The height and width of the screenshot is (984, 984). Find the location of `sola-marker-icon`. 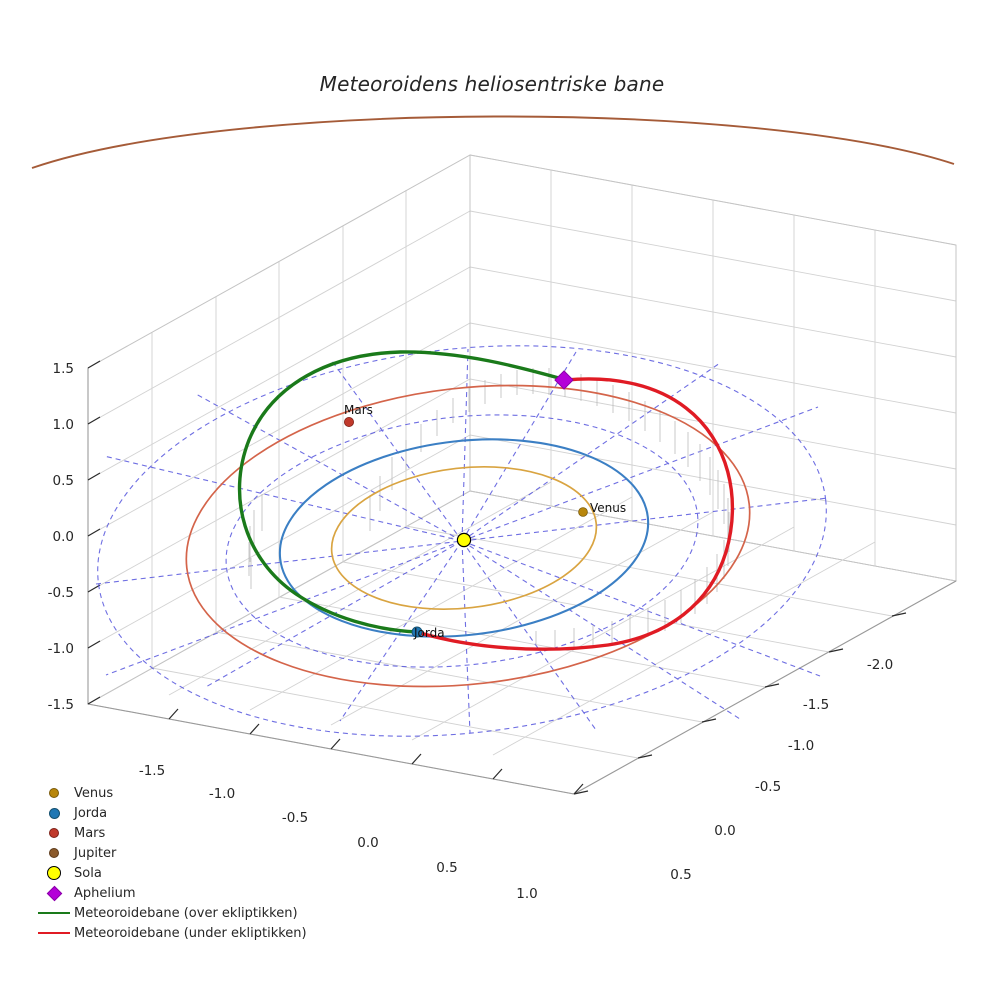

sola-marker-icon is located at coordinates (54, 873).